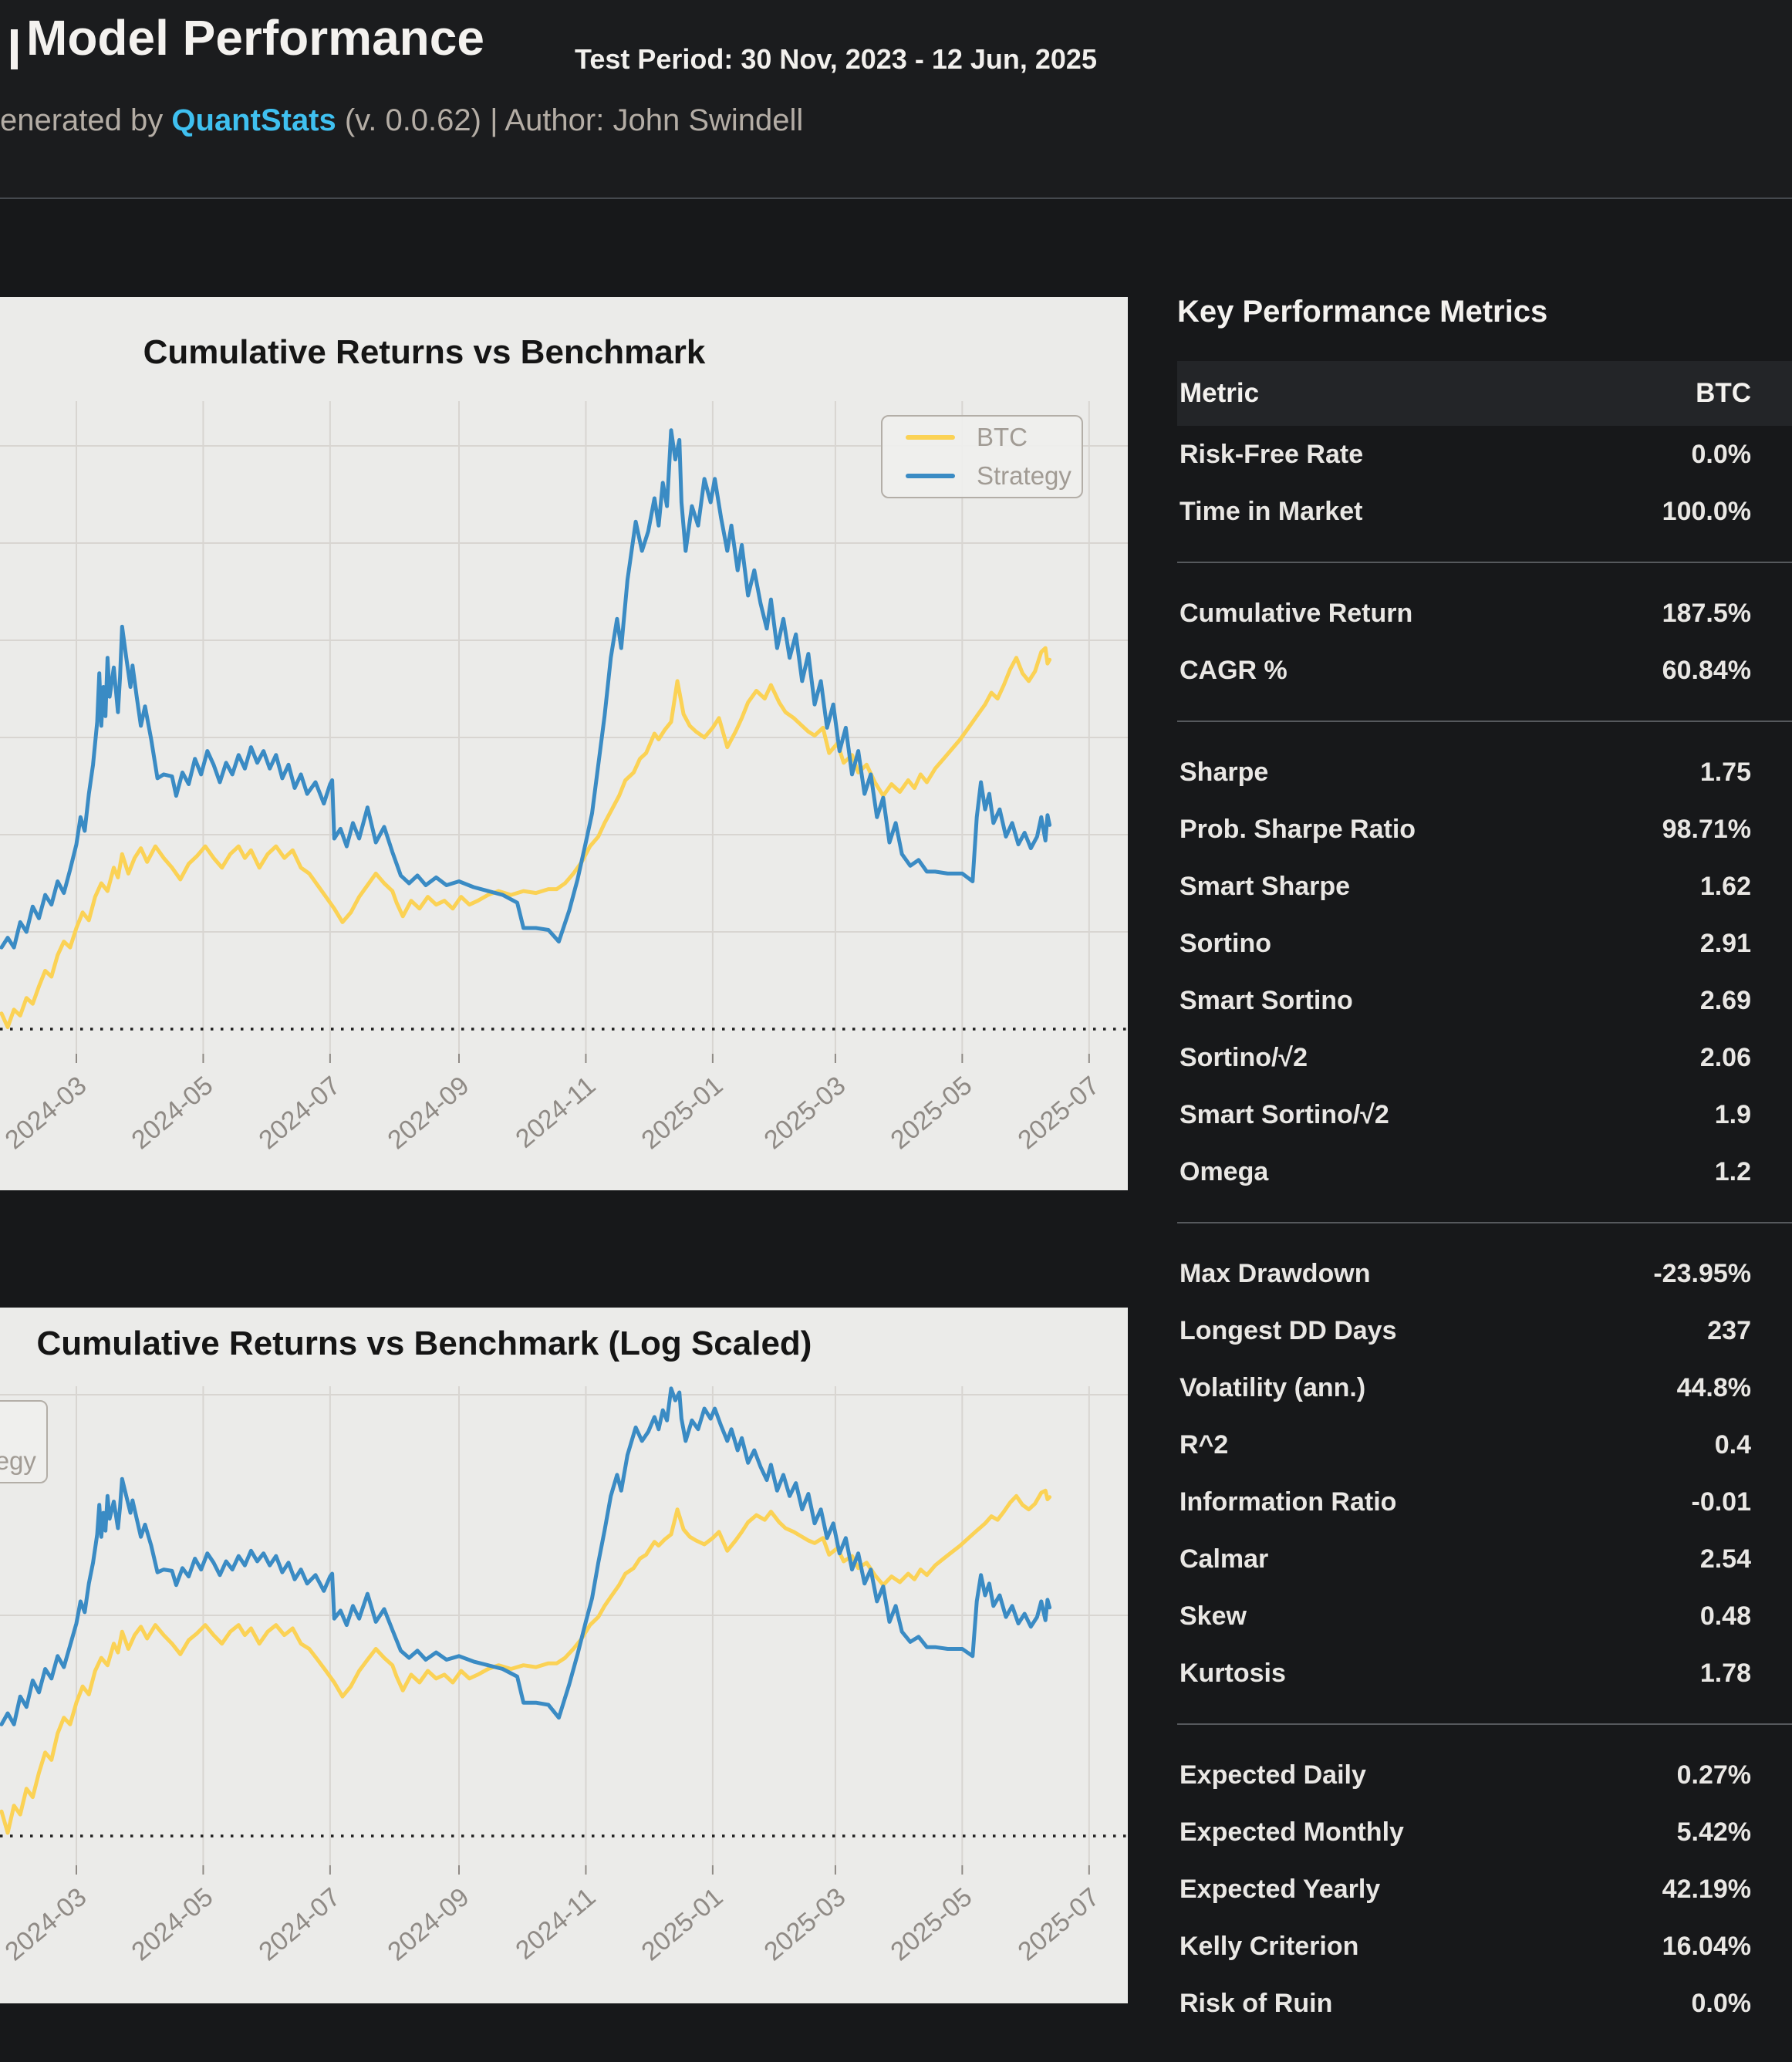 The height and width of the screenshot is (2062, 1792). I want to click on page-title: Model Performance, so click(255, 38).